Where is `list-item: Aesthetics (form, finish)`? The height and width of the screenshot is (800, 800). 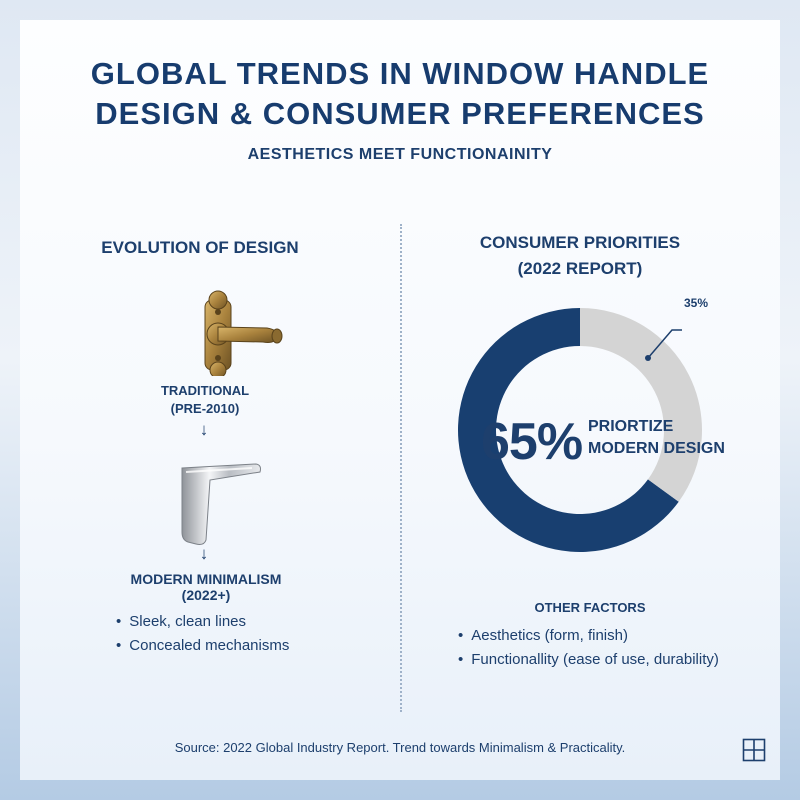
list-item: Aesthetics (form, finish) is located at coordinates (588, 636).